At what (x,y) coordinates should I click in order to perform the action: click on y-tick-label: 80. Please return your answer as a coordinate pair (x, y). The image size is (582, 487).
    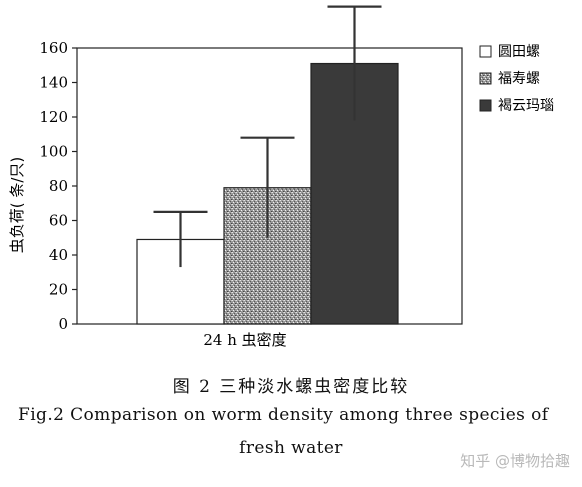
    Looking at the image, I should click on (58, 186).